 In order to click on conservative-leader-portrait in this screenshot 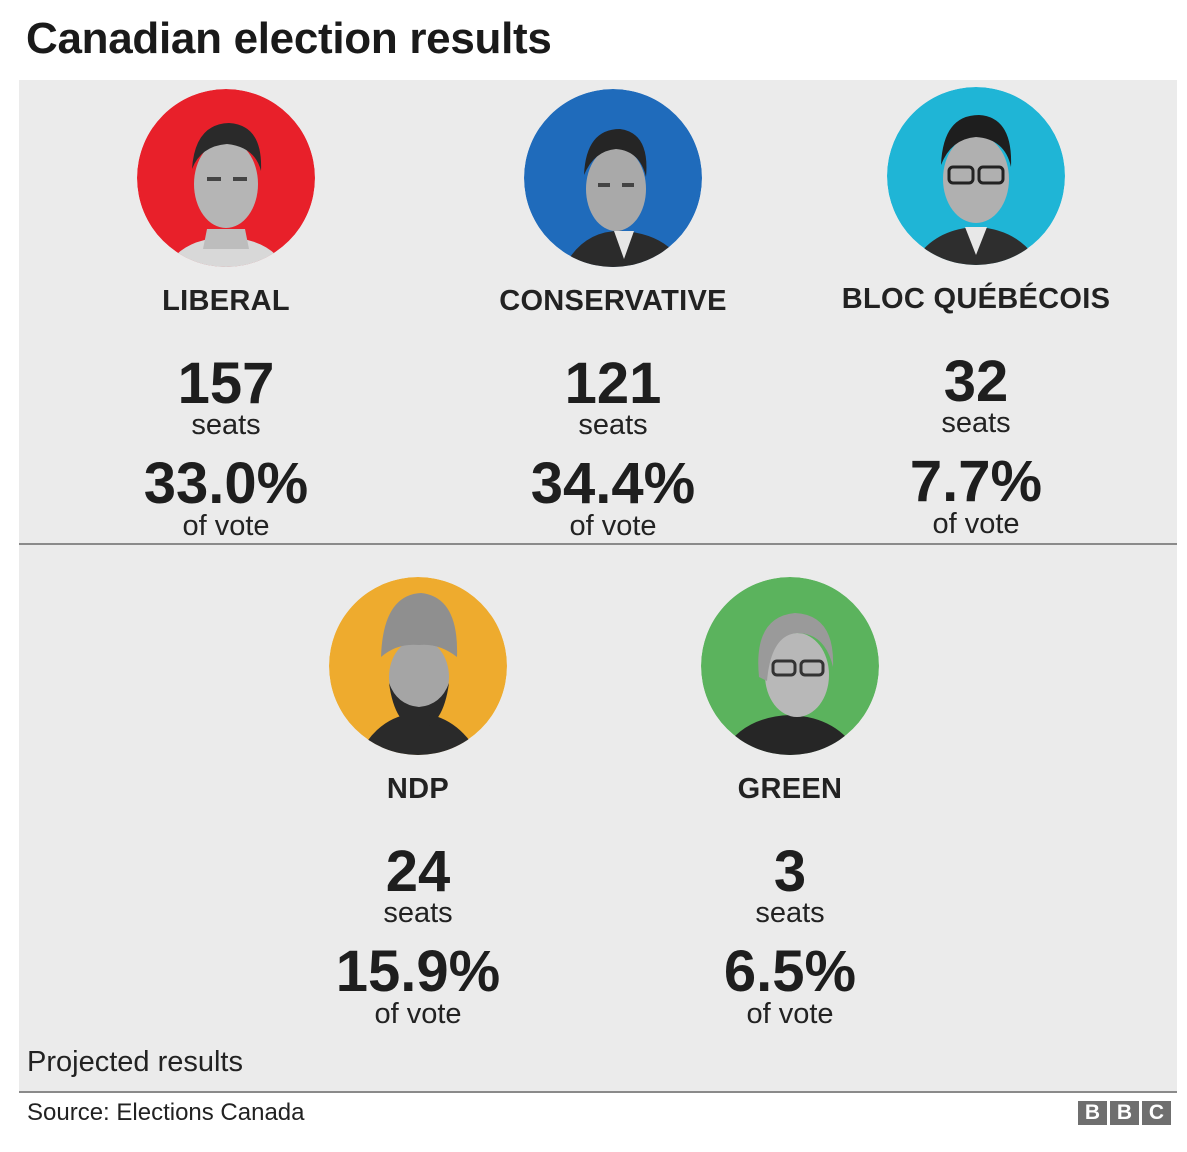, I will do `click(613, 178)`.